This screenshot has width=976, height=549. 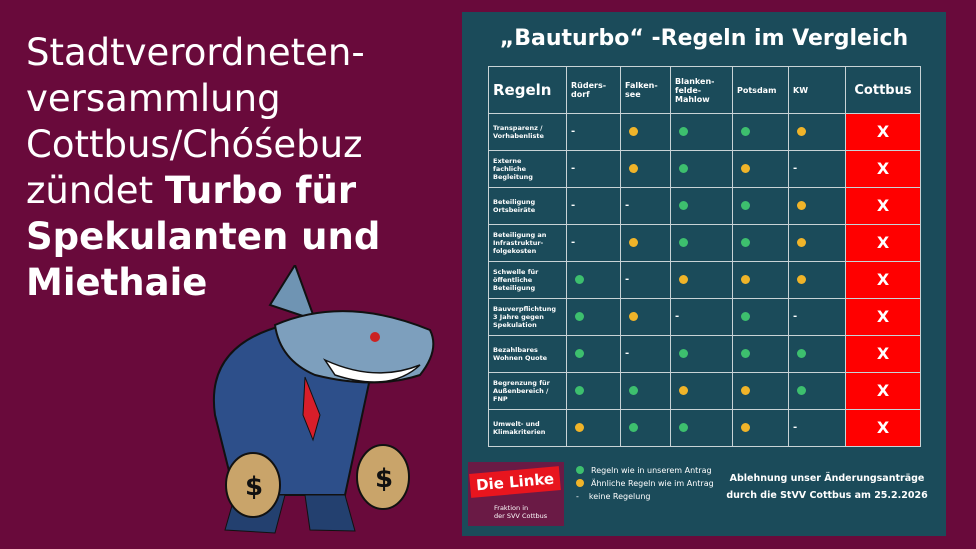 I want to click on table-row: Umwelt- und Klimakriterien - X, so click(x=704, y=428).